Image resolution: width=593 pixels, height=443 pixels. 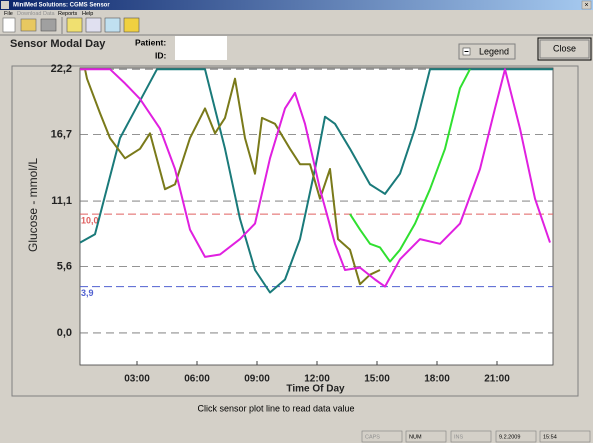 I want to click on status-bar-bg, so click(x=296, y=436).